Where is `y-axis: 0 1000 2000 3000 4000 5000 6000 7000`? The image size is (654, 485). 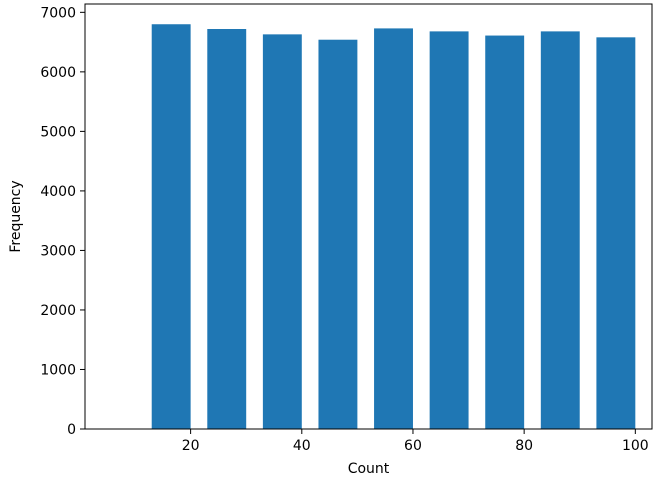
y-axis: 0 1000 2000 3000 4000 5000 6000 7000 is located at coordinates (62, 221).